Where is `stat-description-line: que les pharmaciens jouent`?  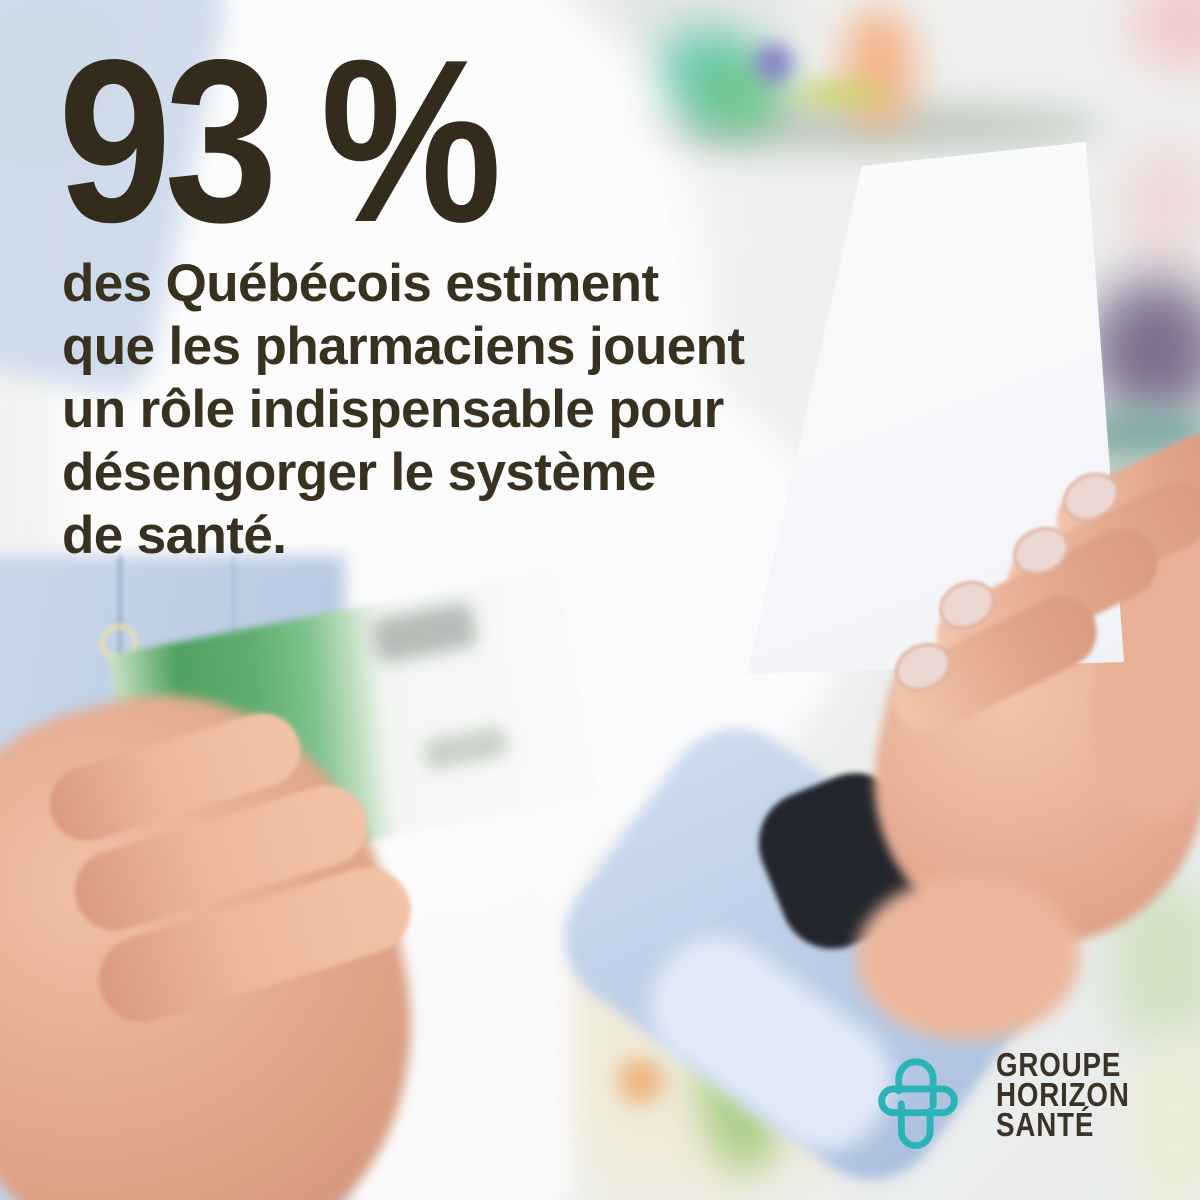
stat-description-line: que les pharmaciens jouent is located at coordinates (403, 346).